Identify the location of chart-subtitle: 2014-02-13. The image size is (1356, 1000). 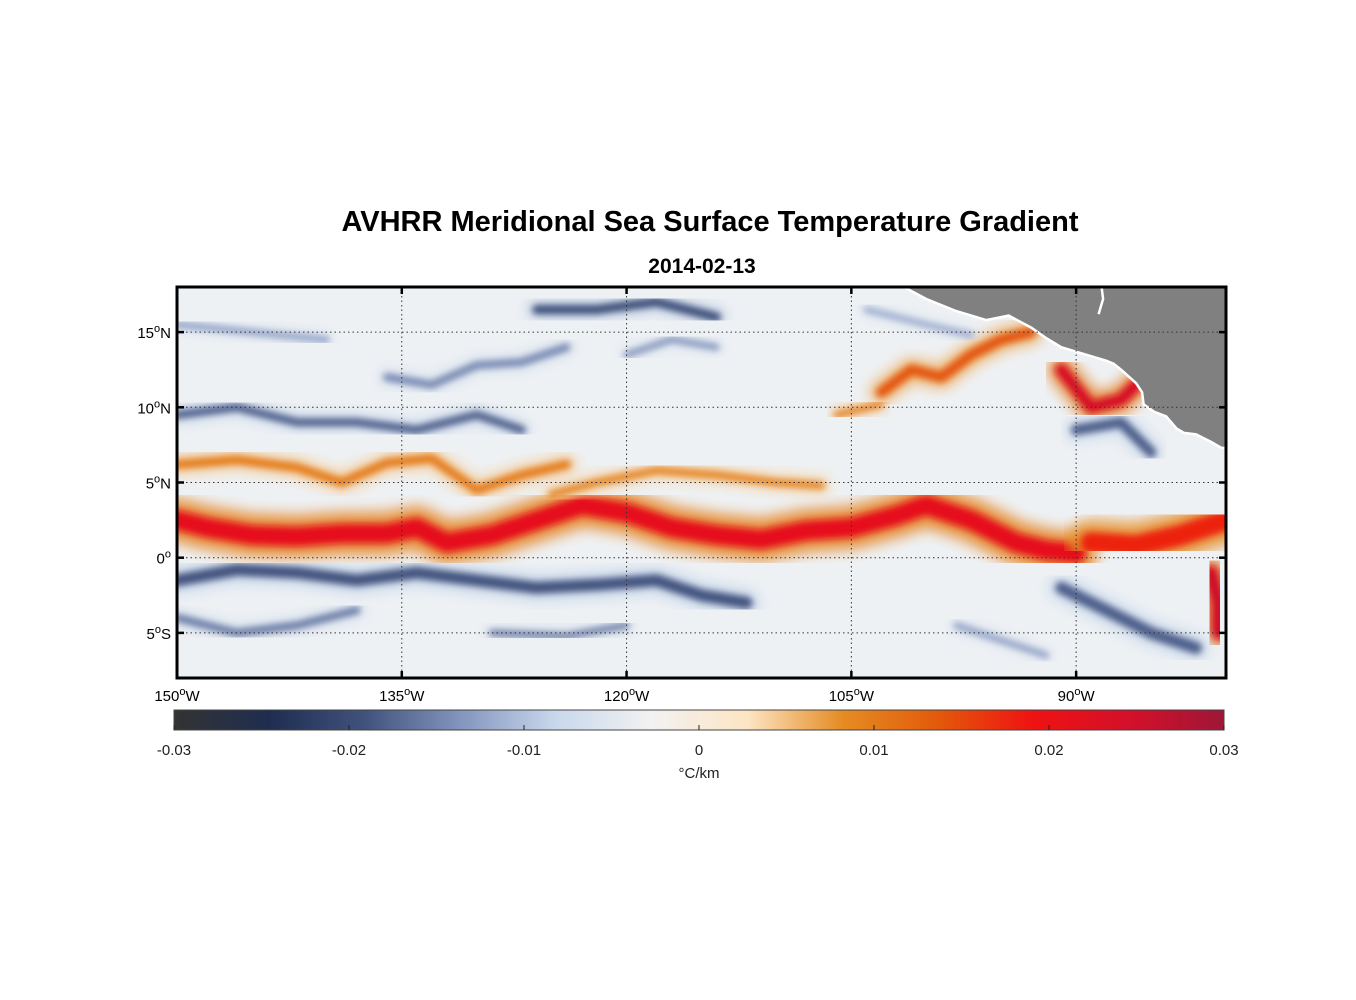
(702, 266).